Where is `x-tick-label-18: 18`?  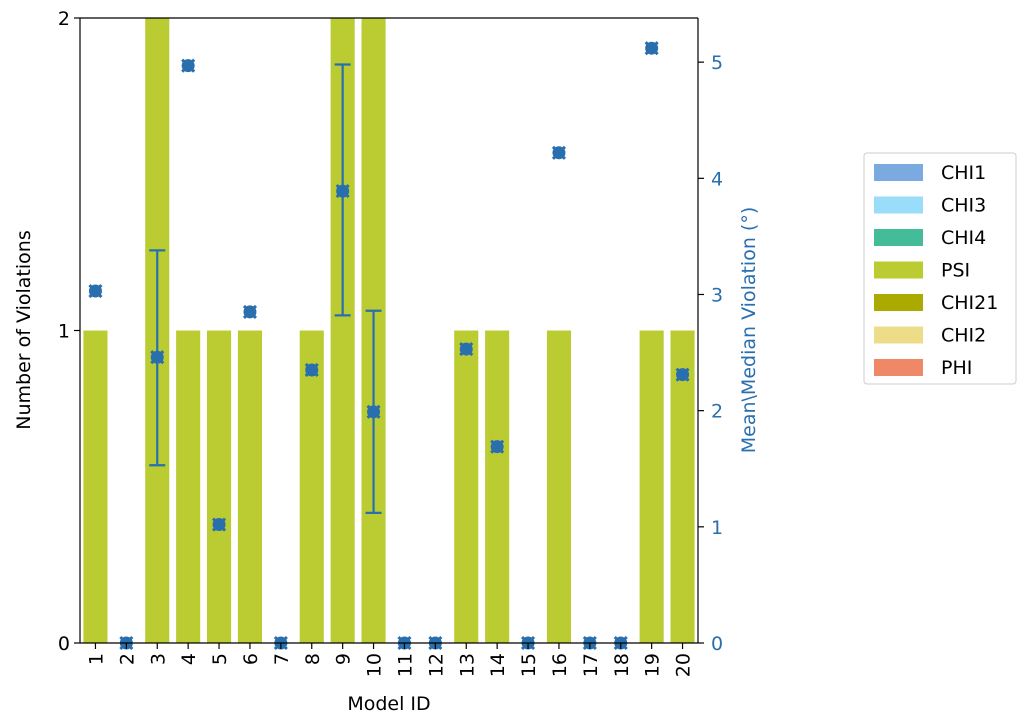 x-tick-label-18: 18 is located at coordinates (622, 665).